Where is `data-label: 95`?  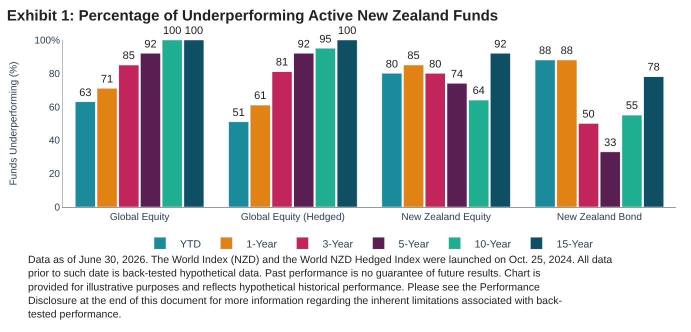 data-label: 95 is located at coordinates (325, 39).